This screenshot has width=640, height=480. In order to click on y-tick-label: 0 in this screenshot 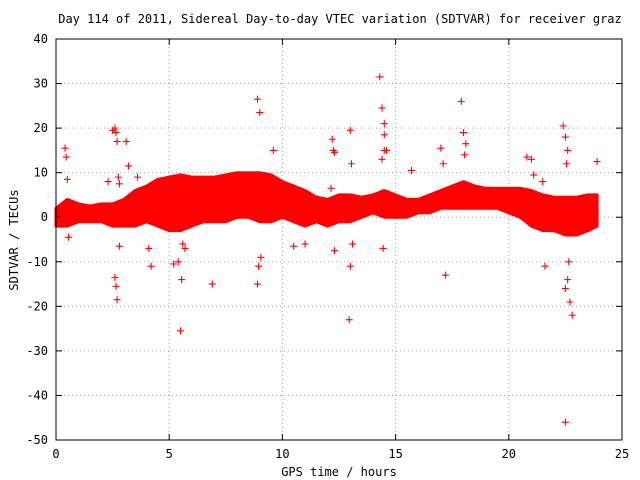, I will do `click(44, 217)`.